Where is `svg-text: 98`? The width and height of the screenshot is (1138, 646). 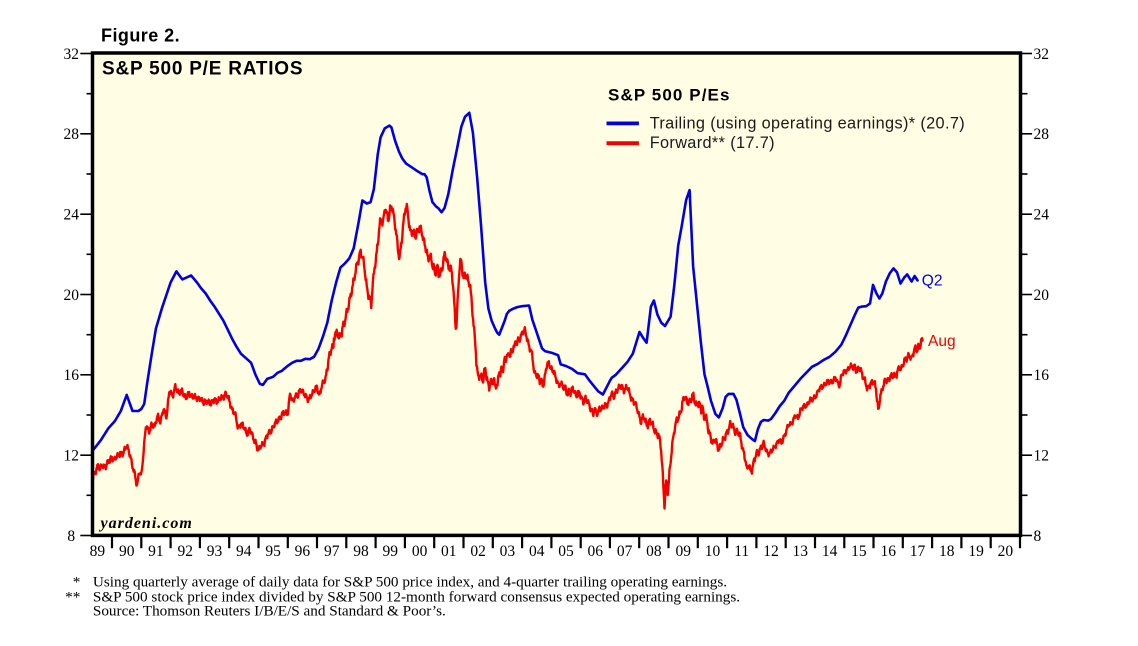
svg-text: 98 is located at coordinates (361, 551).